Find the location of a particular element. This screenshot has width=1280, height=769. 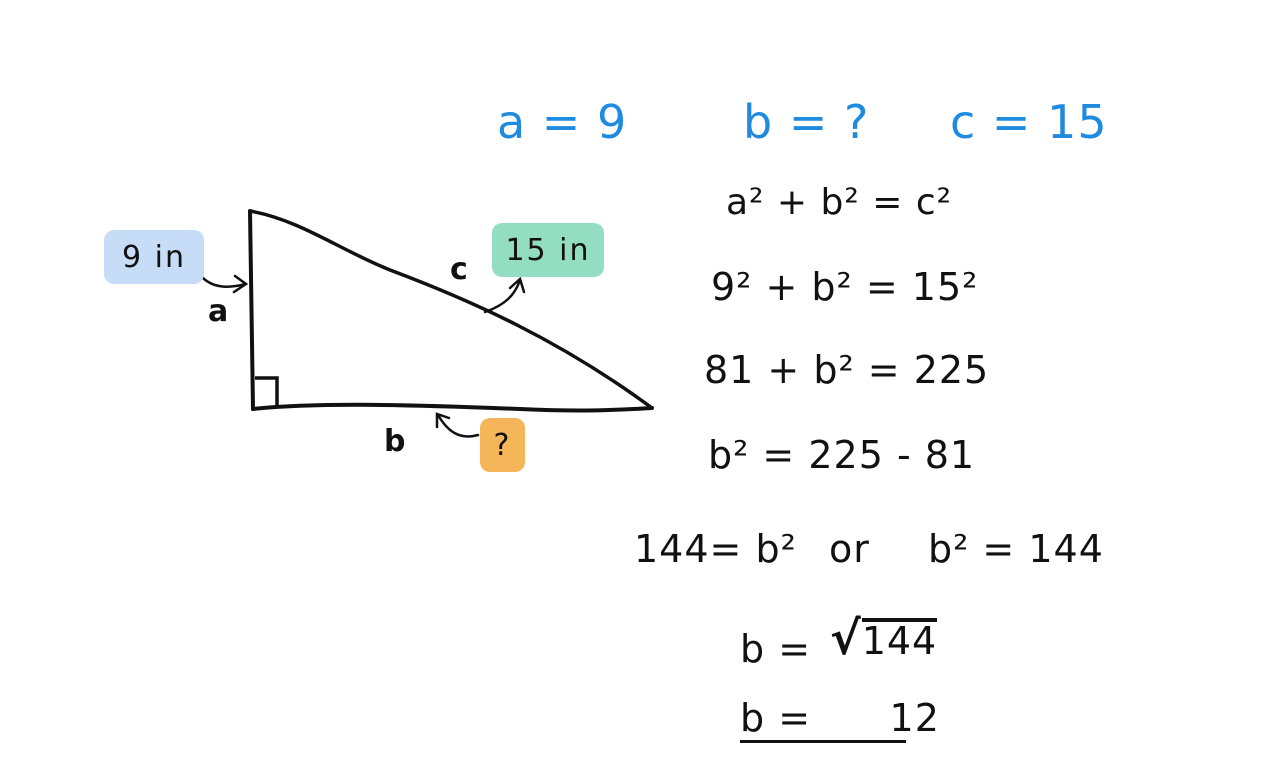

side-a-label: a is located at coordinates (218, 311).